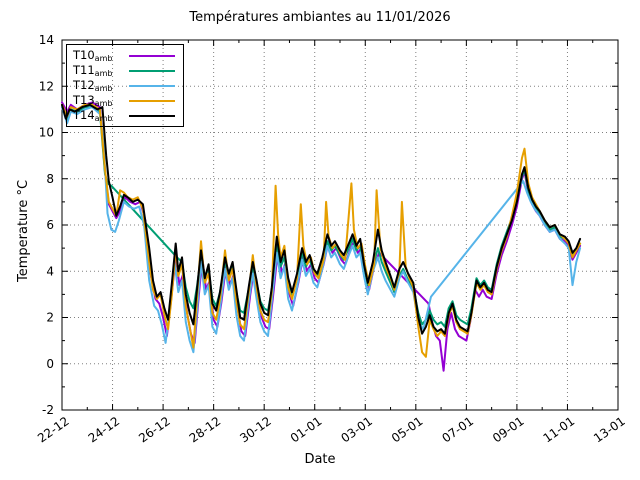 The width and height of the screenshot is (640, 480). I want to click on legend-entry-t13: T13amb, so click(124, 100).